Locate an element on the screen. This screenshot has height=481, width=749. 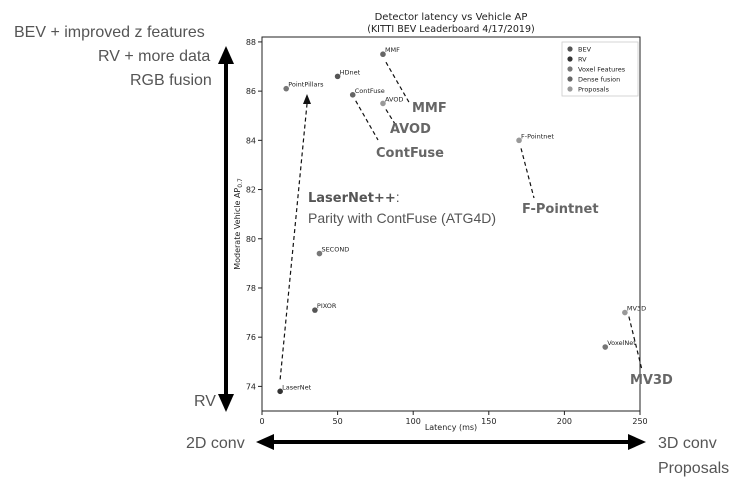
point-voxelnet is located at coordinates (605, 347).